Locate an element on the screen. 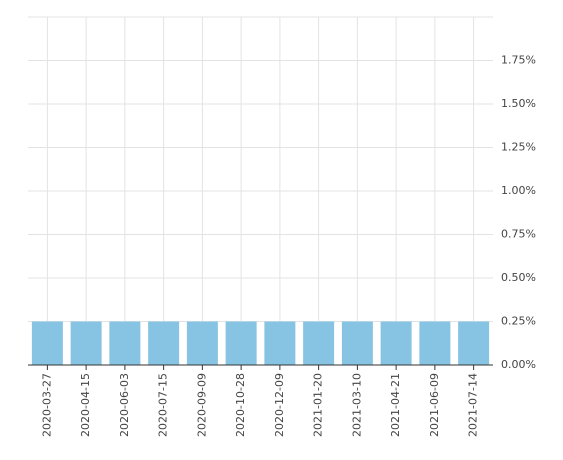 The height and width of the screenshot is (460, 563). y-tick-label: 0.00% is located at coordinates (518, 364).